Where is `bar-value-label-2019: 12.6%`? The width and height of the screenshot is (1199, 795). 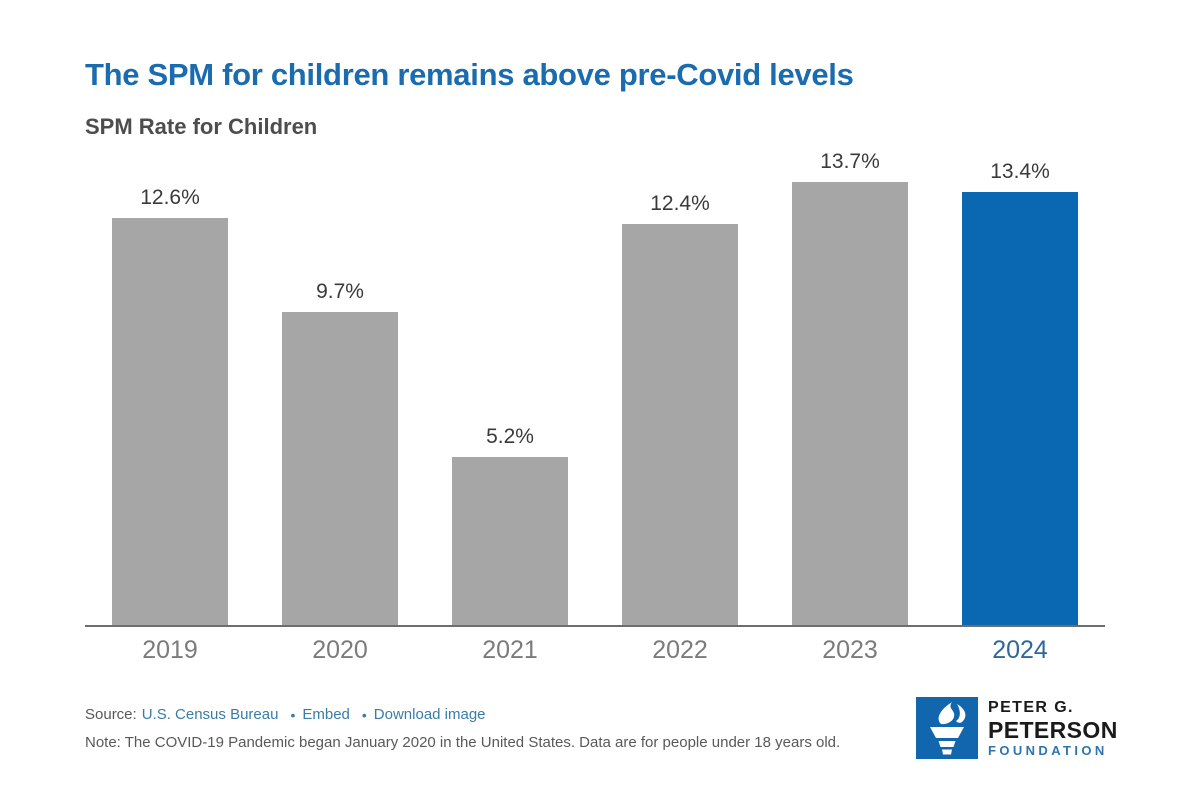 bar-value-label-2019: 12.6% is located at coordinates (170, 197).